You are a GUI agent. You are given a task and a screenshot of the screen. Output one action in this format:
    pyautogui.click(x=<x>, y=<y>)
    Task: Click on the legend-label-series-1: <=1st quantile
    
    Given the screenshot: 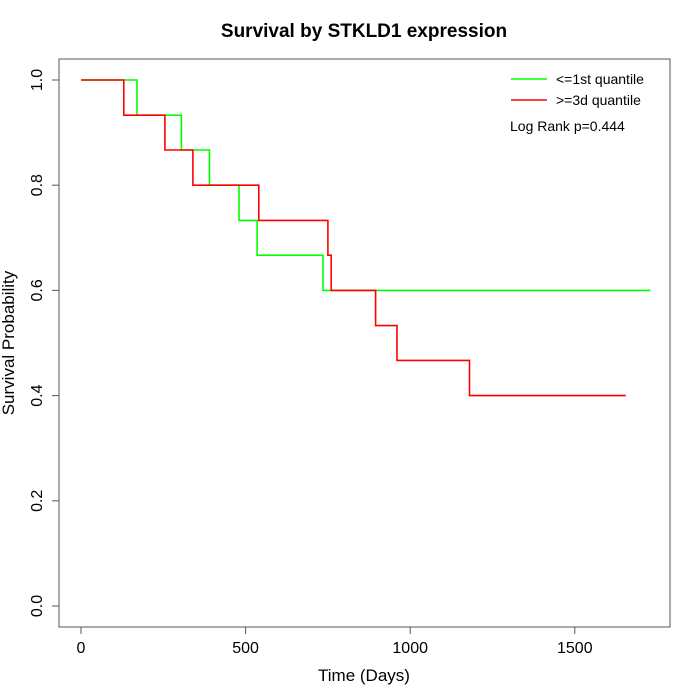 What is the action you would take?
    pyautogui.click(x=600, y=79)
    